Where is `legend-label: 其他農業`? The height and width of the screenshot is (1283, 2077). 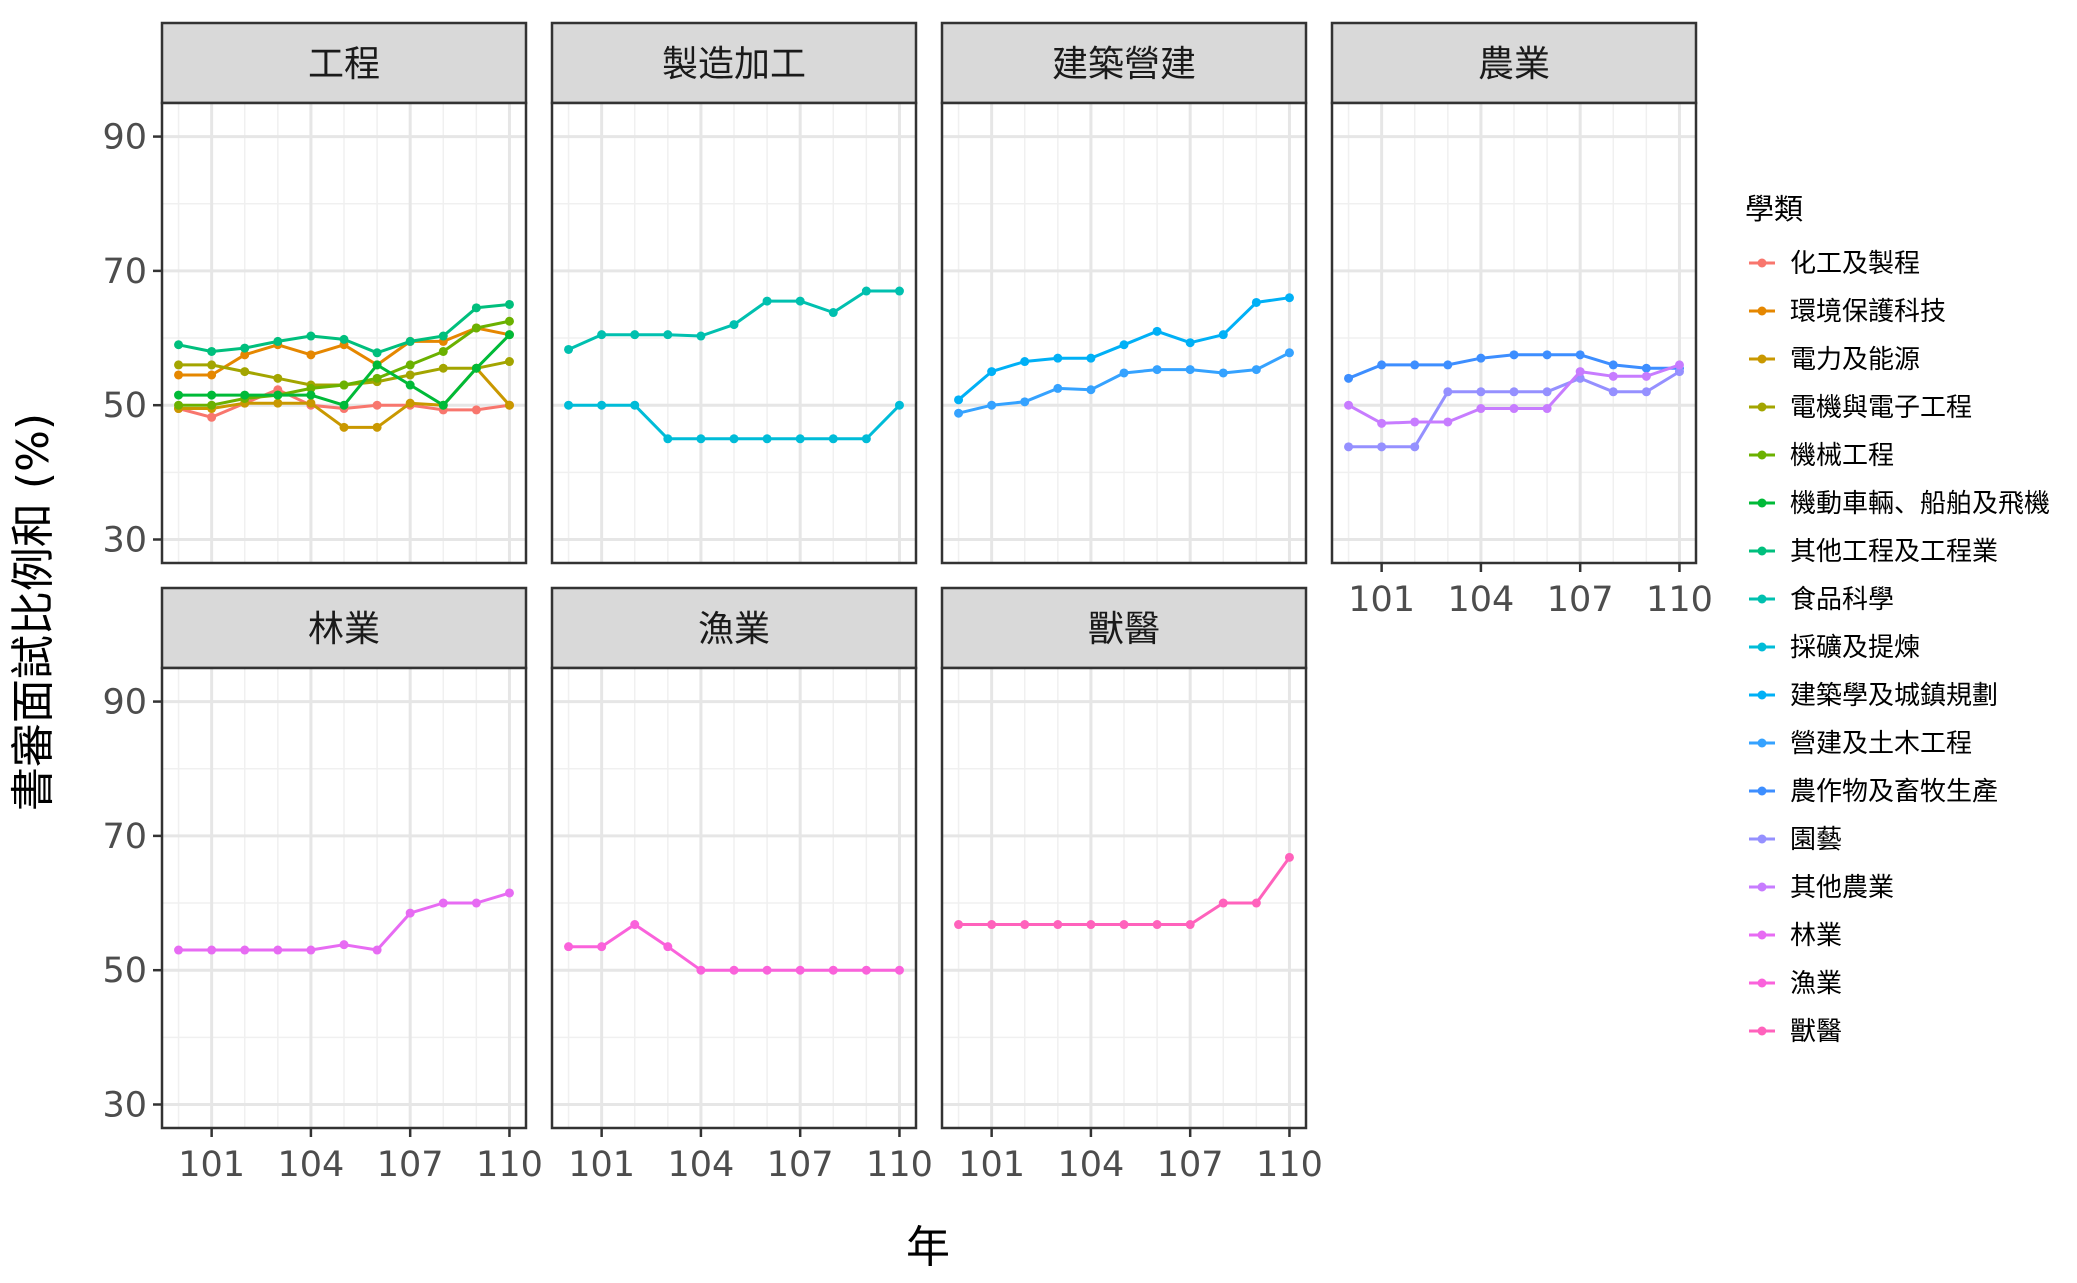
legend-label: 其他農業 is located at coordinates (1842, 888).